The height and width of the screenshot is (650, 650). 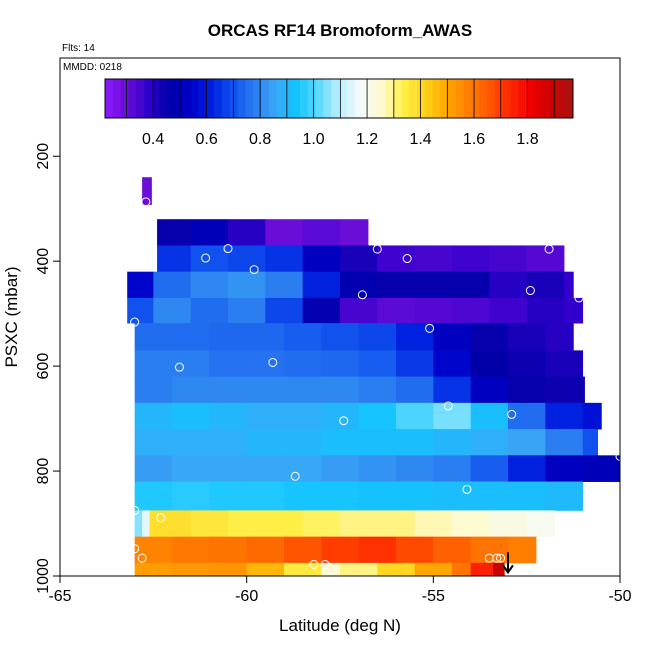 What do you see at coordinates (246, 596) in the screenshot?
I see `x-tick-label: -60` at bounding box center [246, 596].